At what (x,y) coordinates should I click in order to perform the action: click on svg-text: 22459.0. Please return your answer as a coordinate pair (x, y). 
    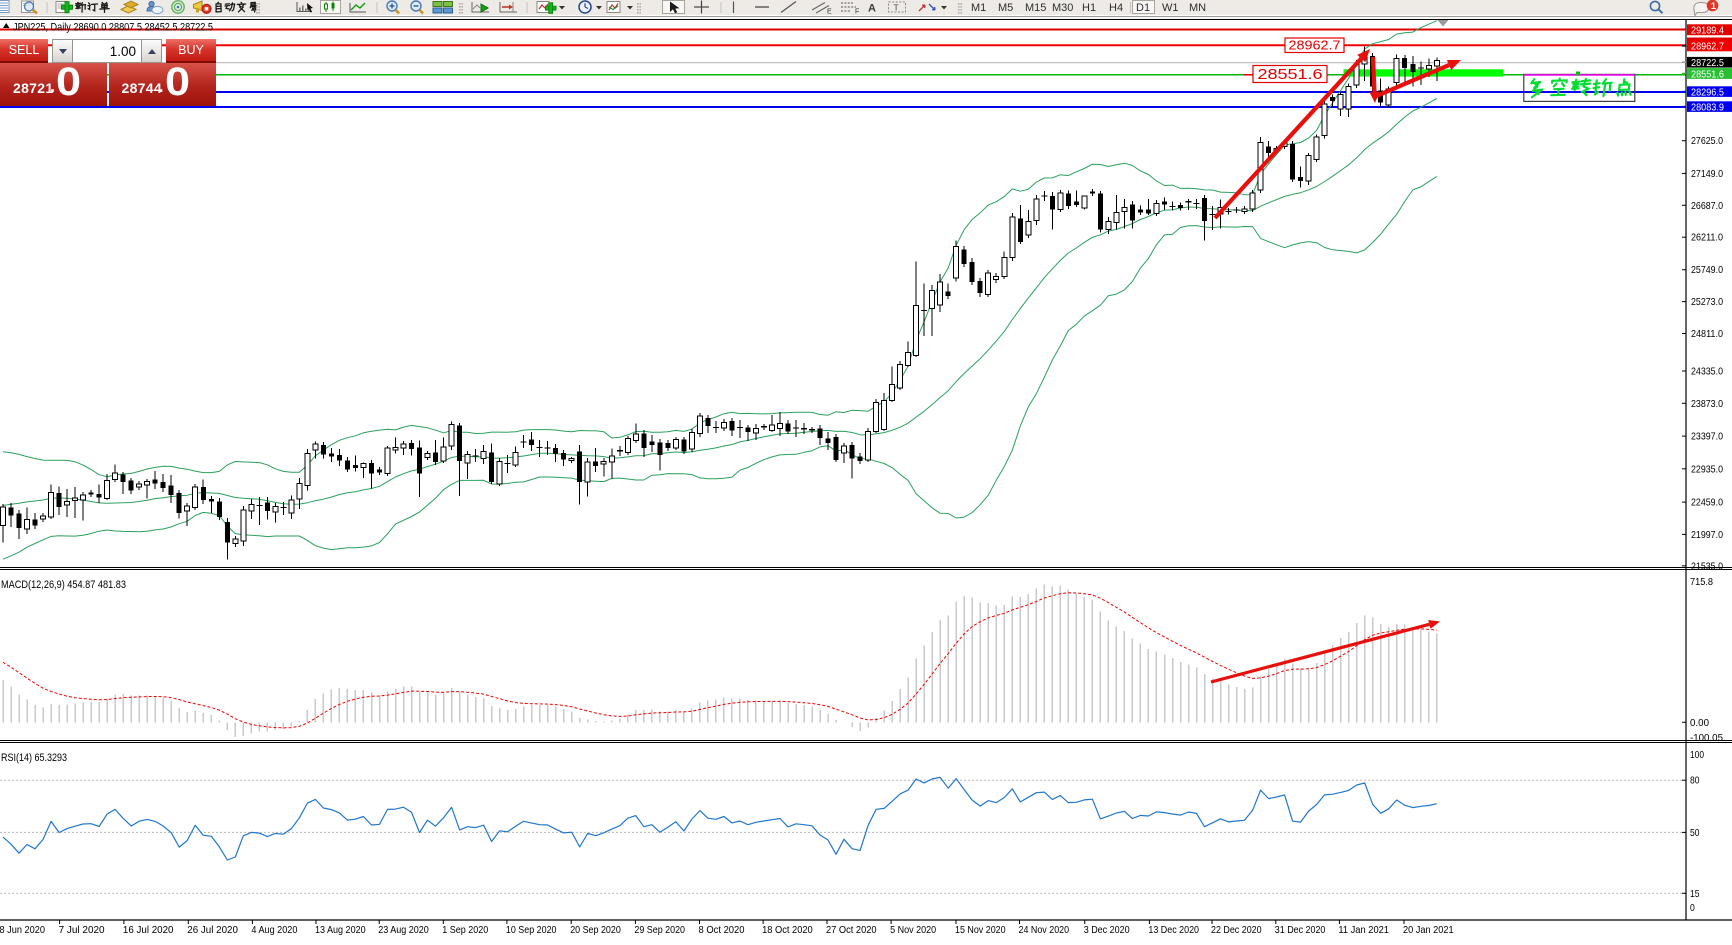
    Looking at the image, I should click on (1707, 503).